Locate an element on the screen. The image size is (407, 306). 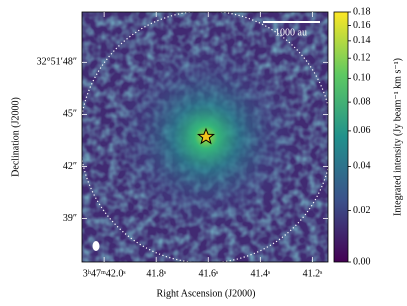
colorbar-tick-label: 0.10 is located at coordinates (362, 78).